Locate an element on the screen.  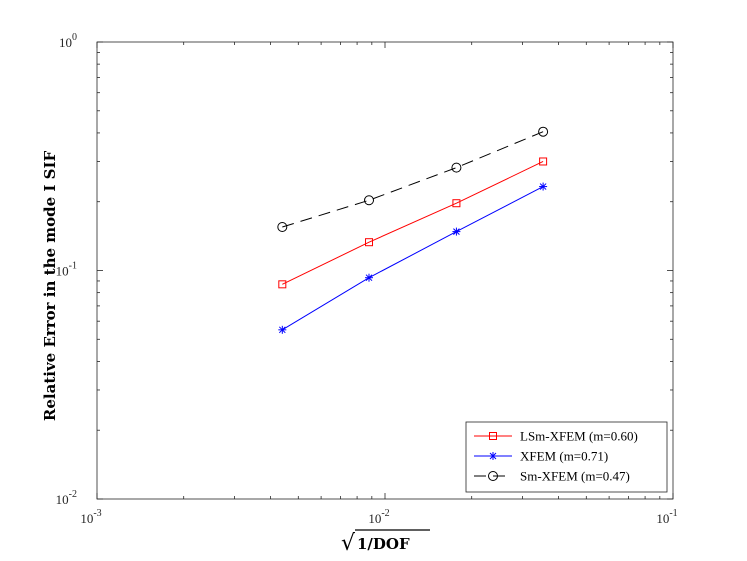
y-axis-label: Relative Error in the mode I SIF is located at coordinates (50, 286).